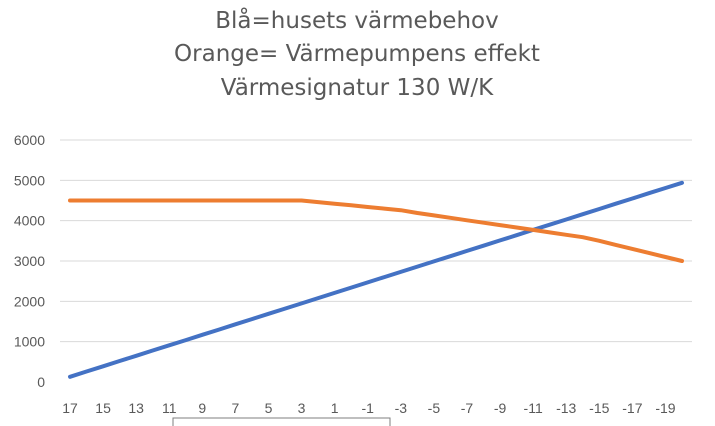 The height and width of the screenshot is (426, 715). I want to click on y-tick-label: 5000, so click(29, 180).